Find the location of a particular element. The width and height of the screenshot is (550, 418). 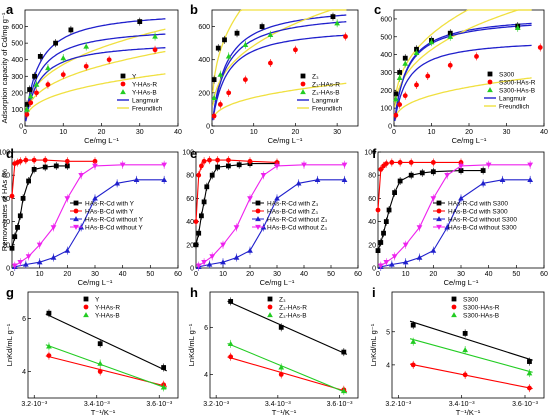

legend-label: S300-HAs-B is located at coordinates (517, 91).